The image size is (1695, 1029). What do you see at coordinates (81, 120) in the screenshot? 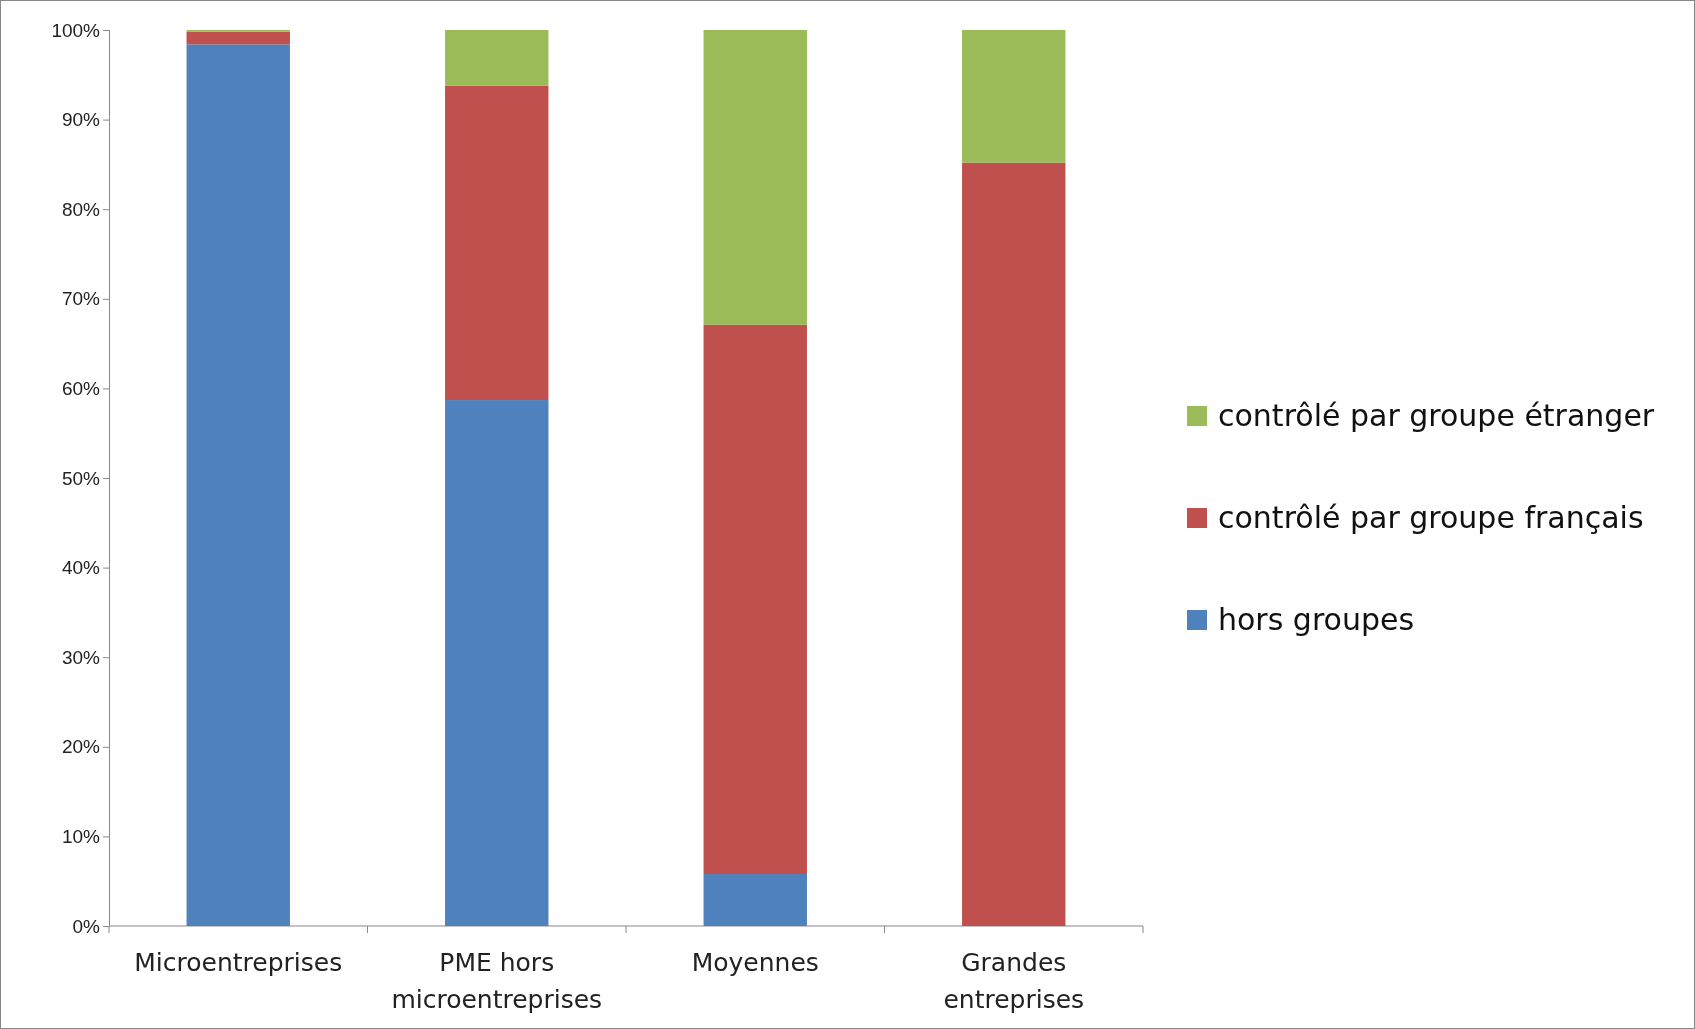
I see `y-tick-label: 90%` at bounding box center [81, 120].